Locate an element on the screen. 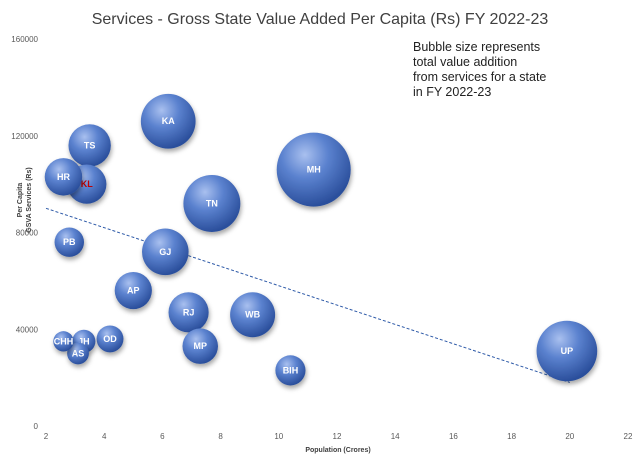 The image size is (640, 463). x-tick-label: 8 is located at coordinates (220, 436).